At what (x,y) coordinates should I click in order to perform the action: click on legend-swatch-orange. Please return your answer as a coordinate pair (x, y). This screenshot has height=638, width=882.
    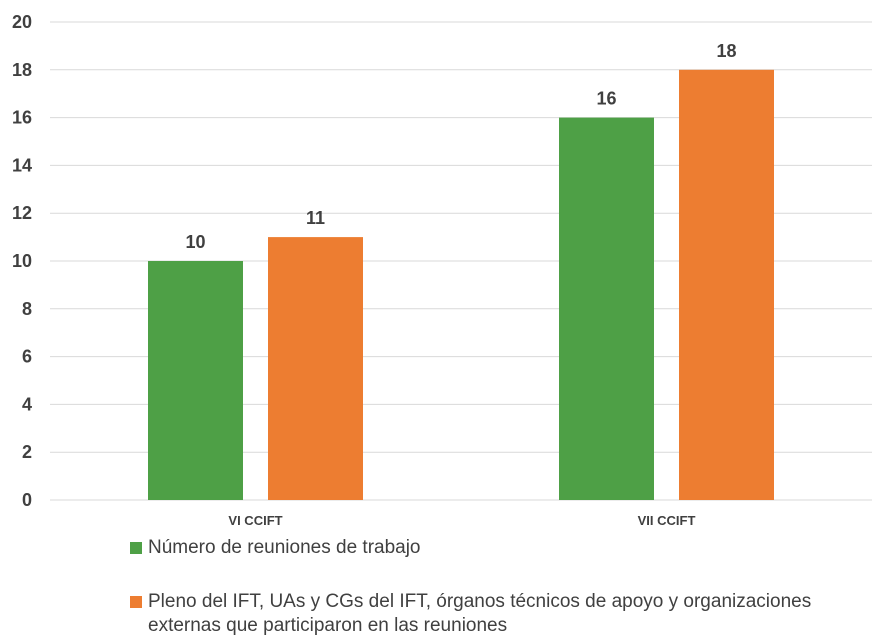
    Looking at the image, I should click on (136, 602).